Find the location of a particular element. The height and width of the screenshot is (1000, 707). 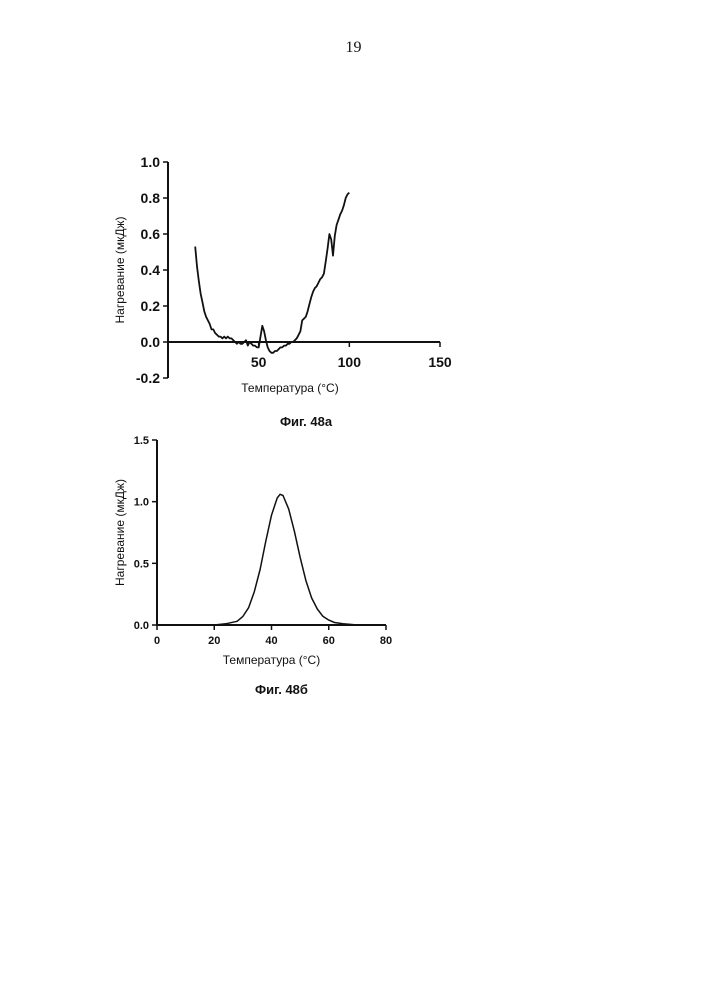

y-tick-label: 0.8 is located at coordinates (151, 198).